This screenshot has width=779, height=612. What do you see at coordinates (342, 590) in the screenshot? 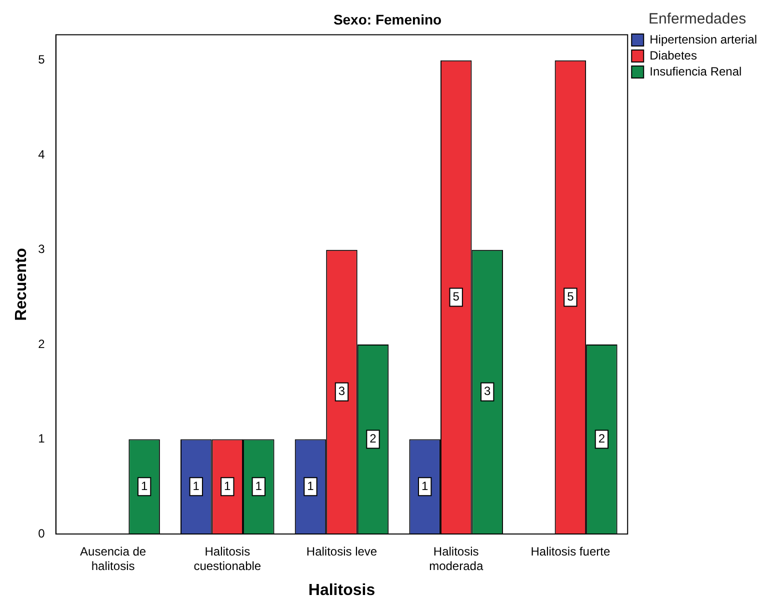
I see `x-axis-title: Halitosis` at bounding box center [342, 590].